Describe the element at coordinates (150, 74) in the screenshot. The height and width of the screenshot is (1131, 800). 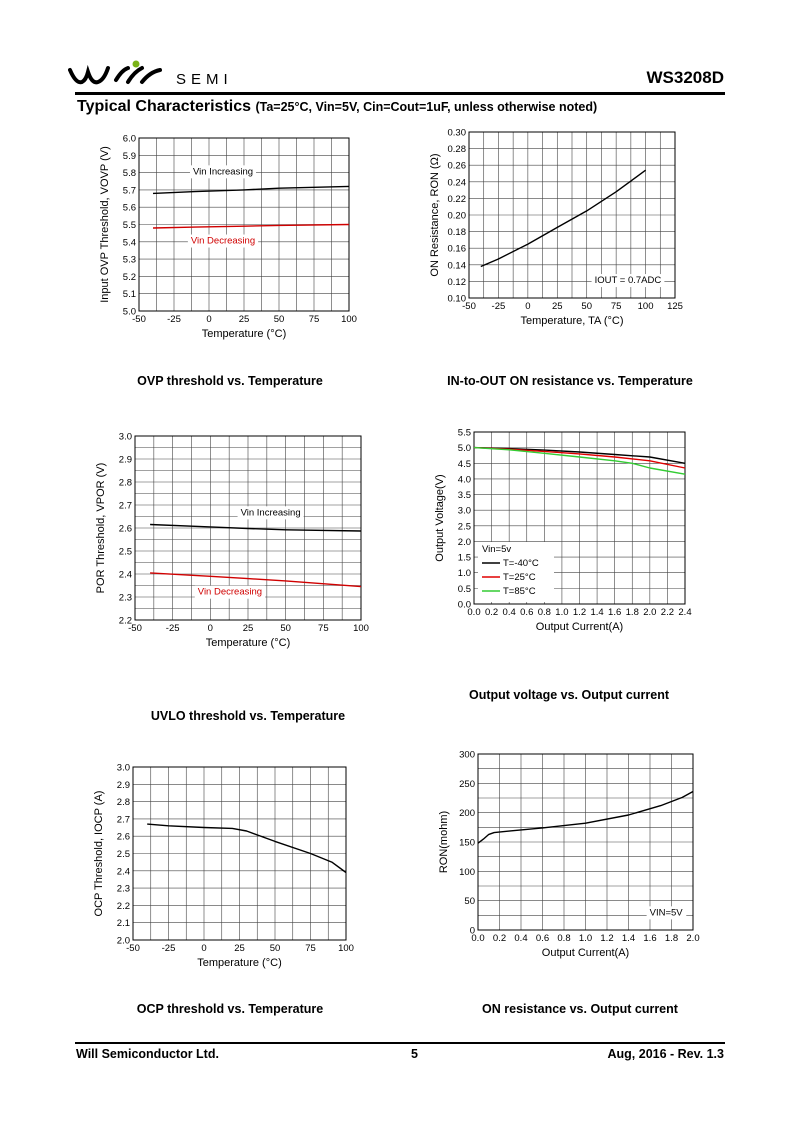
I see `will-semi-logo: SEMI` at that location.